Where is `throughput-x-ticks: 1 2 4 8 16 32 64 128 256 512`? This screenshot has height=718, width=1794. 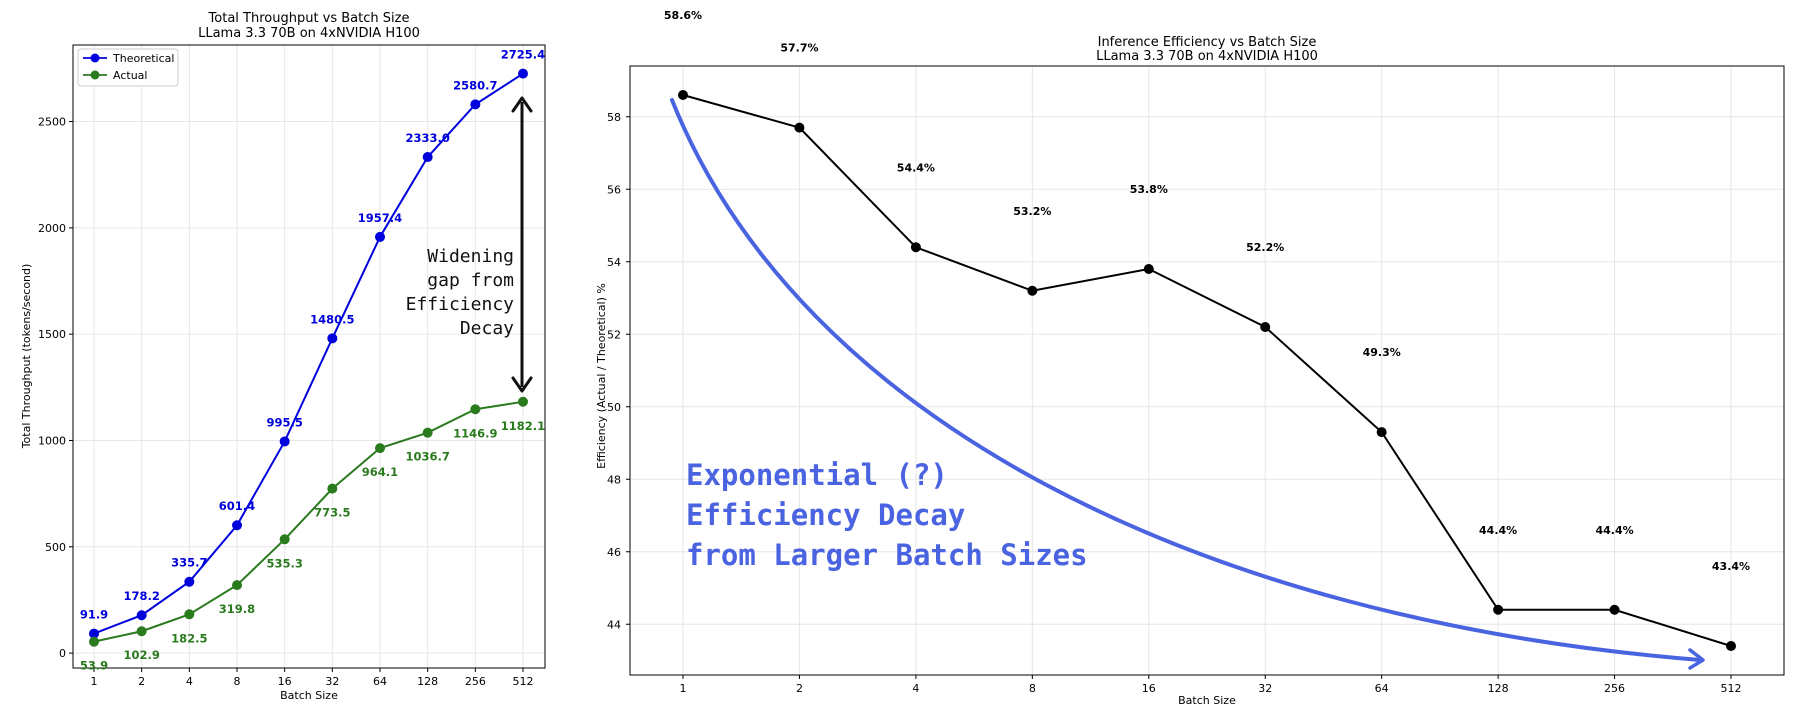 throughput-x-ticks: 1 2 4 8 16 32 64 128 256 512 is located at coordinates (312, 678).